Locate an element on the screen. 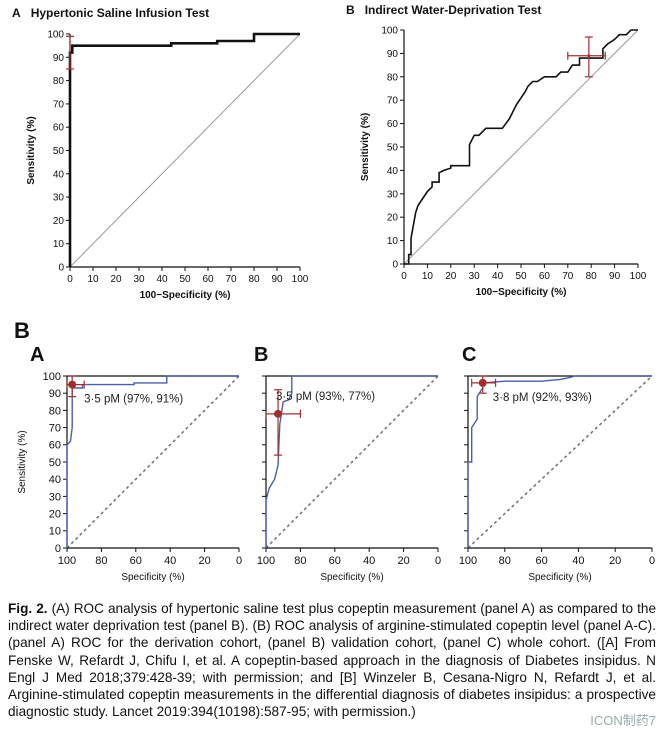  bottom-panel-c-letter: C is located at coordinates (469, 355).